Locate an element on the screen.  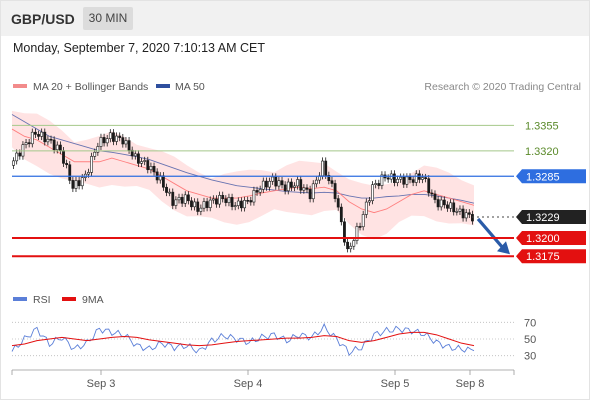
rsi-9ma-line is located at coordinates (243, 339).